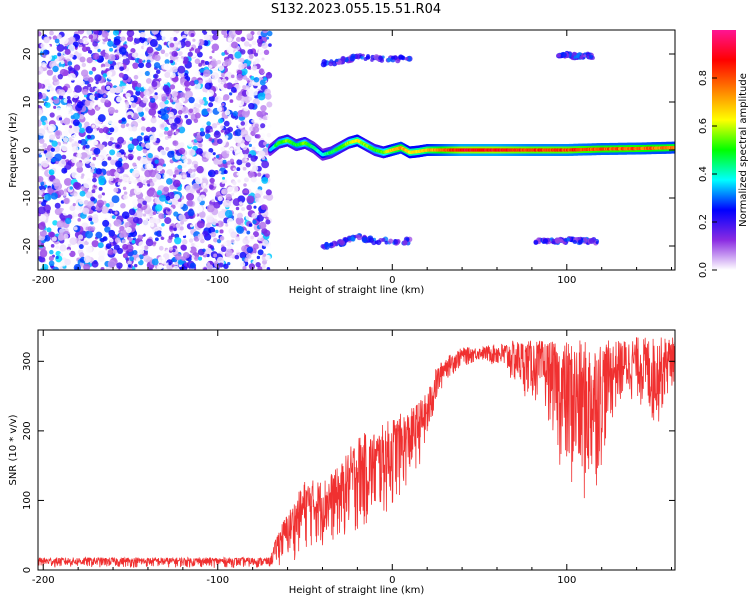 This screenshot has width=750, height=600. Describe the element at coordinates (217, 280) in the screenshot. I see `spectrogram-xtick-label: -100` at that location.